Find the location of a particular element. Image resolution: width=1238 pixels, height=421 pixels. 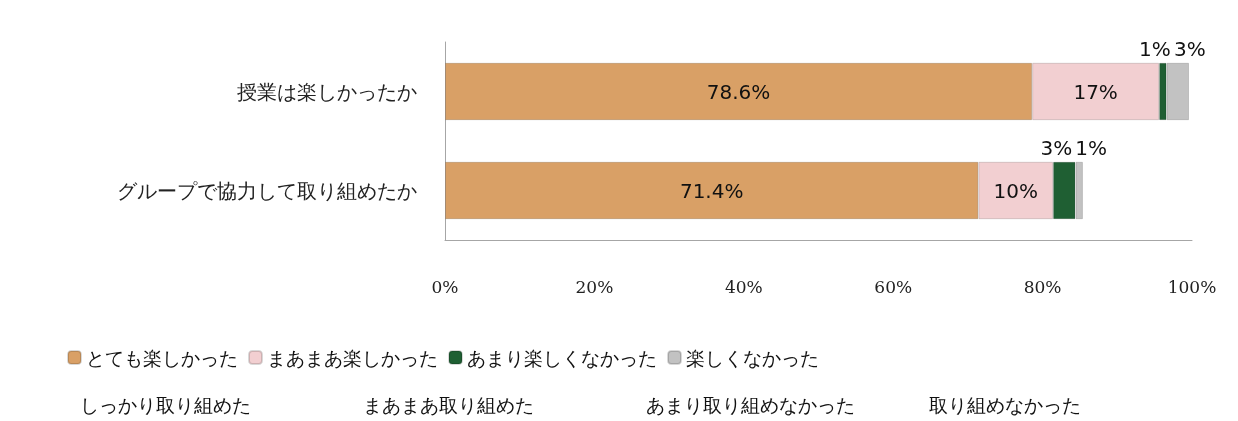

legend-label: とても楽しかった is located at coordinates (162, 357).